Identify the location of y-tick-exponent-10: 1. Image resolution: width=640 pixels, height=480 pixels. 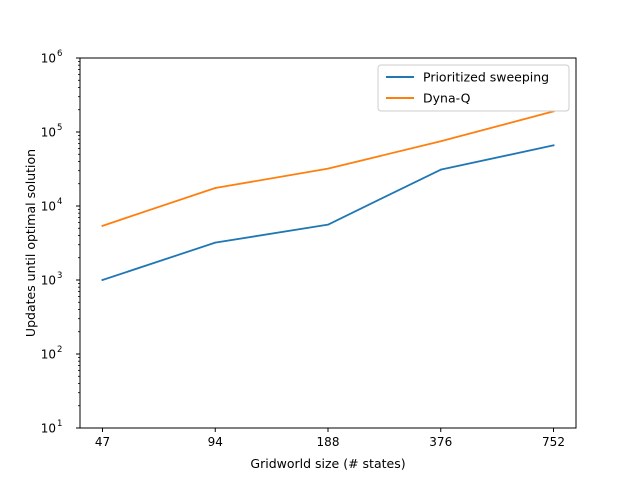
(59, 424).